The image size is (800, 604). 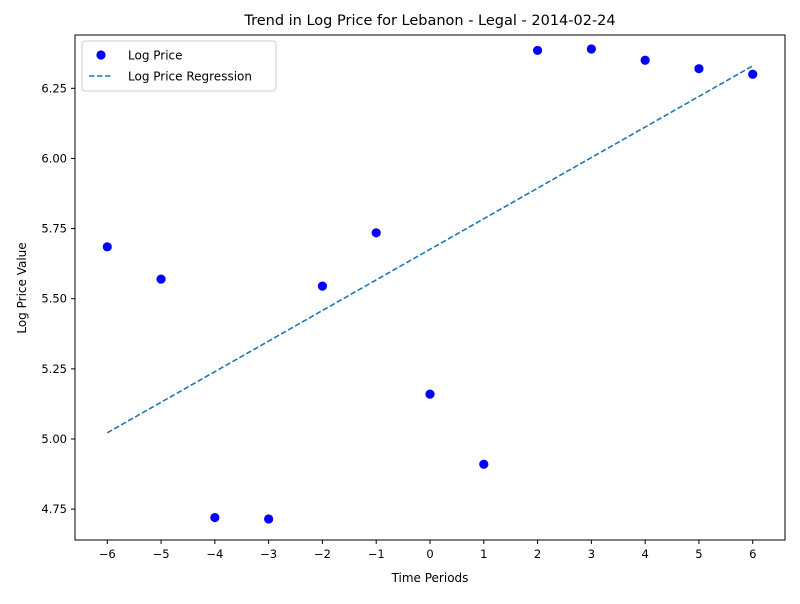 I want to click on y-tick-label: 5.75, so click(x=54, y=229).